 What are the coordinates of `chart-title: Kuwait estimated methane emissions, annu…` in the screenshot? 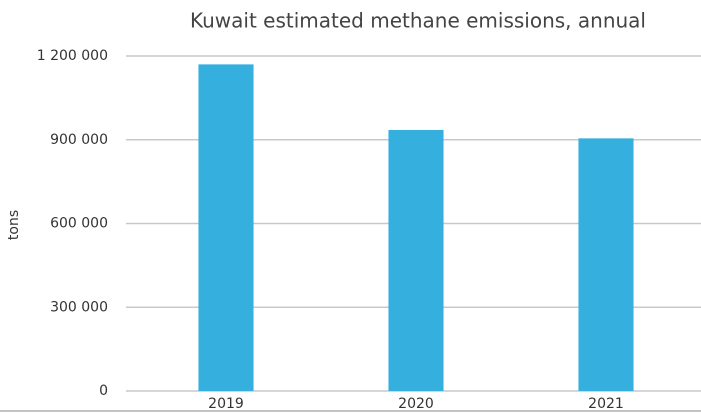 It's located at (418, 21).